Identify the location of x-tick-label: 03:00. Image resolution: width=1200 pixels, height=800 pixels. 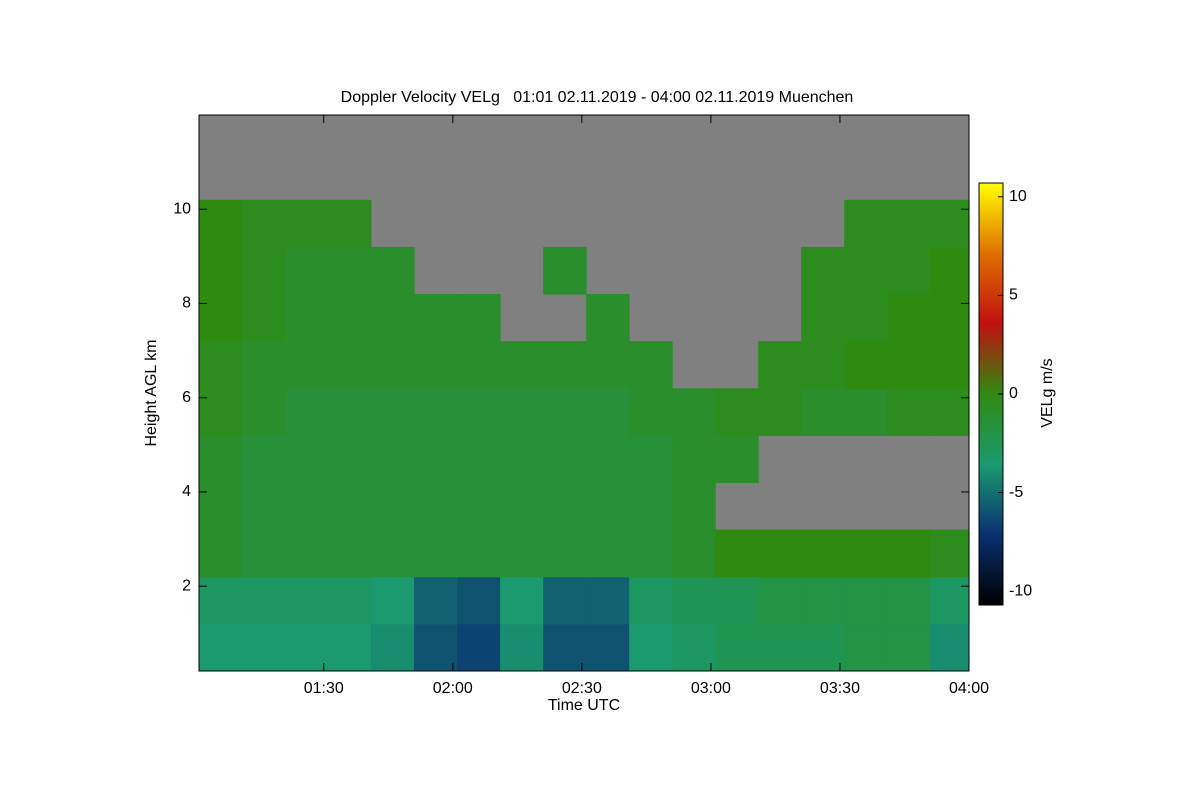
(711, 688).